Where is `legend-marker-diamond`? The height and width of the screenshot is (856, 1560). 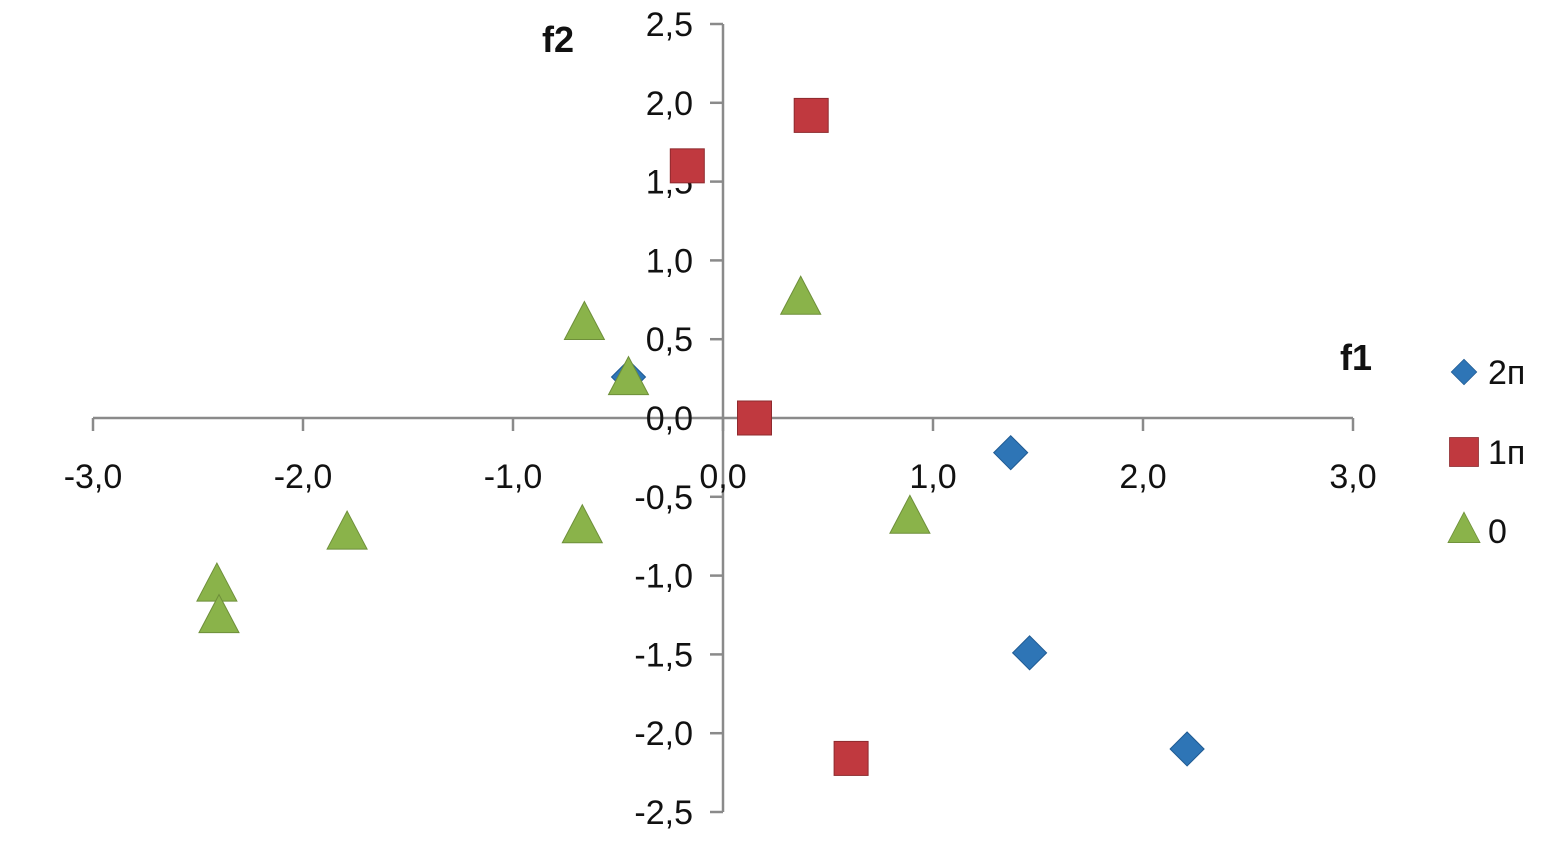
legend-marker-diamond is located at coordinates (1464, 372).